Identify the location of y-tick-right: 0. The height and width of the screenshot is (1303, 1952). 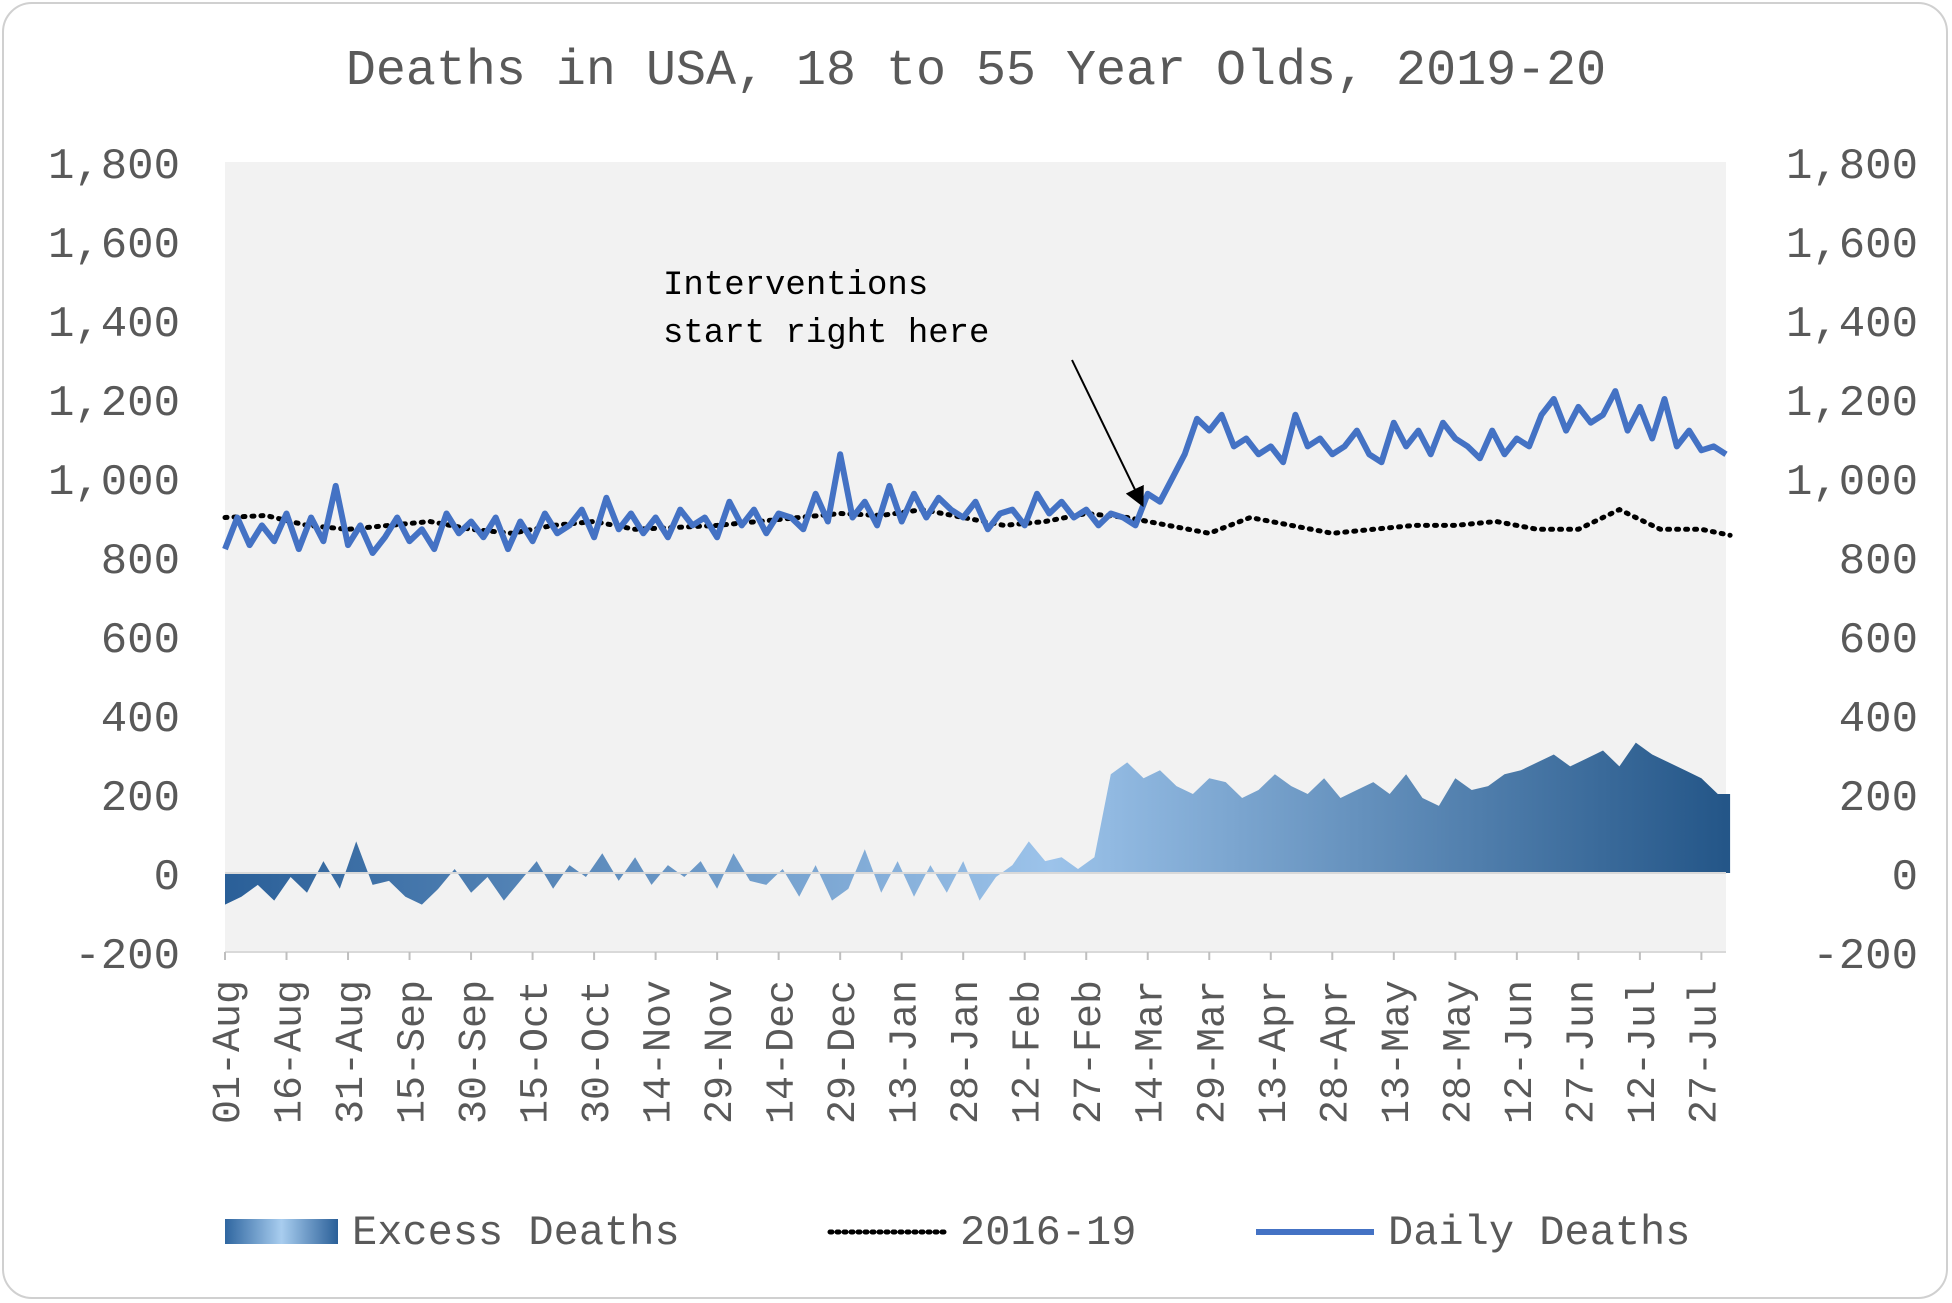
(1905, 878).